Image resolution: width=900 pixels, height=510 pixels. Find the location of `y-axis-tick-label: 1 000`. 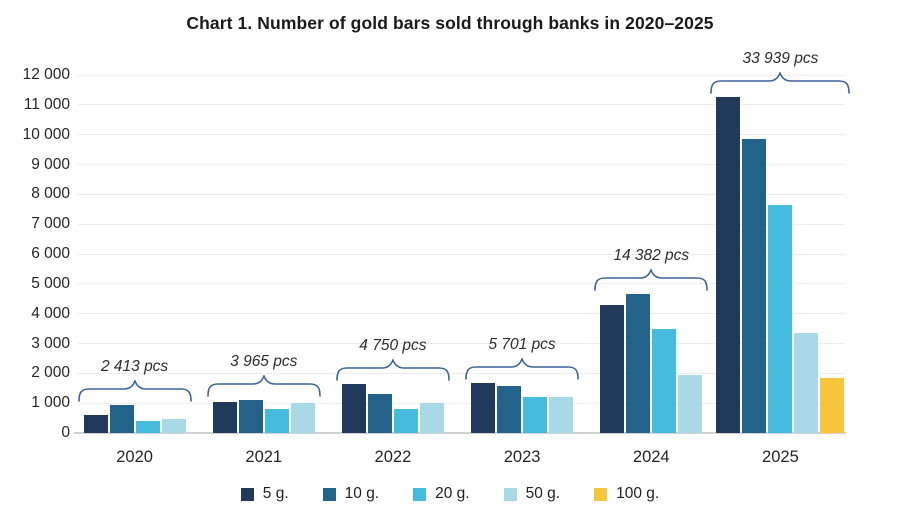

y-axis-tick-label: 1 000 is located at coordinates (50, 403).